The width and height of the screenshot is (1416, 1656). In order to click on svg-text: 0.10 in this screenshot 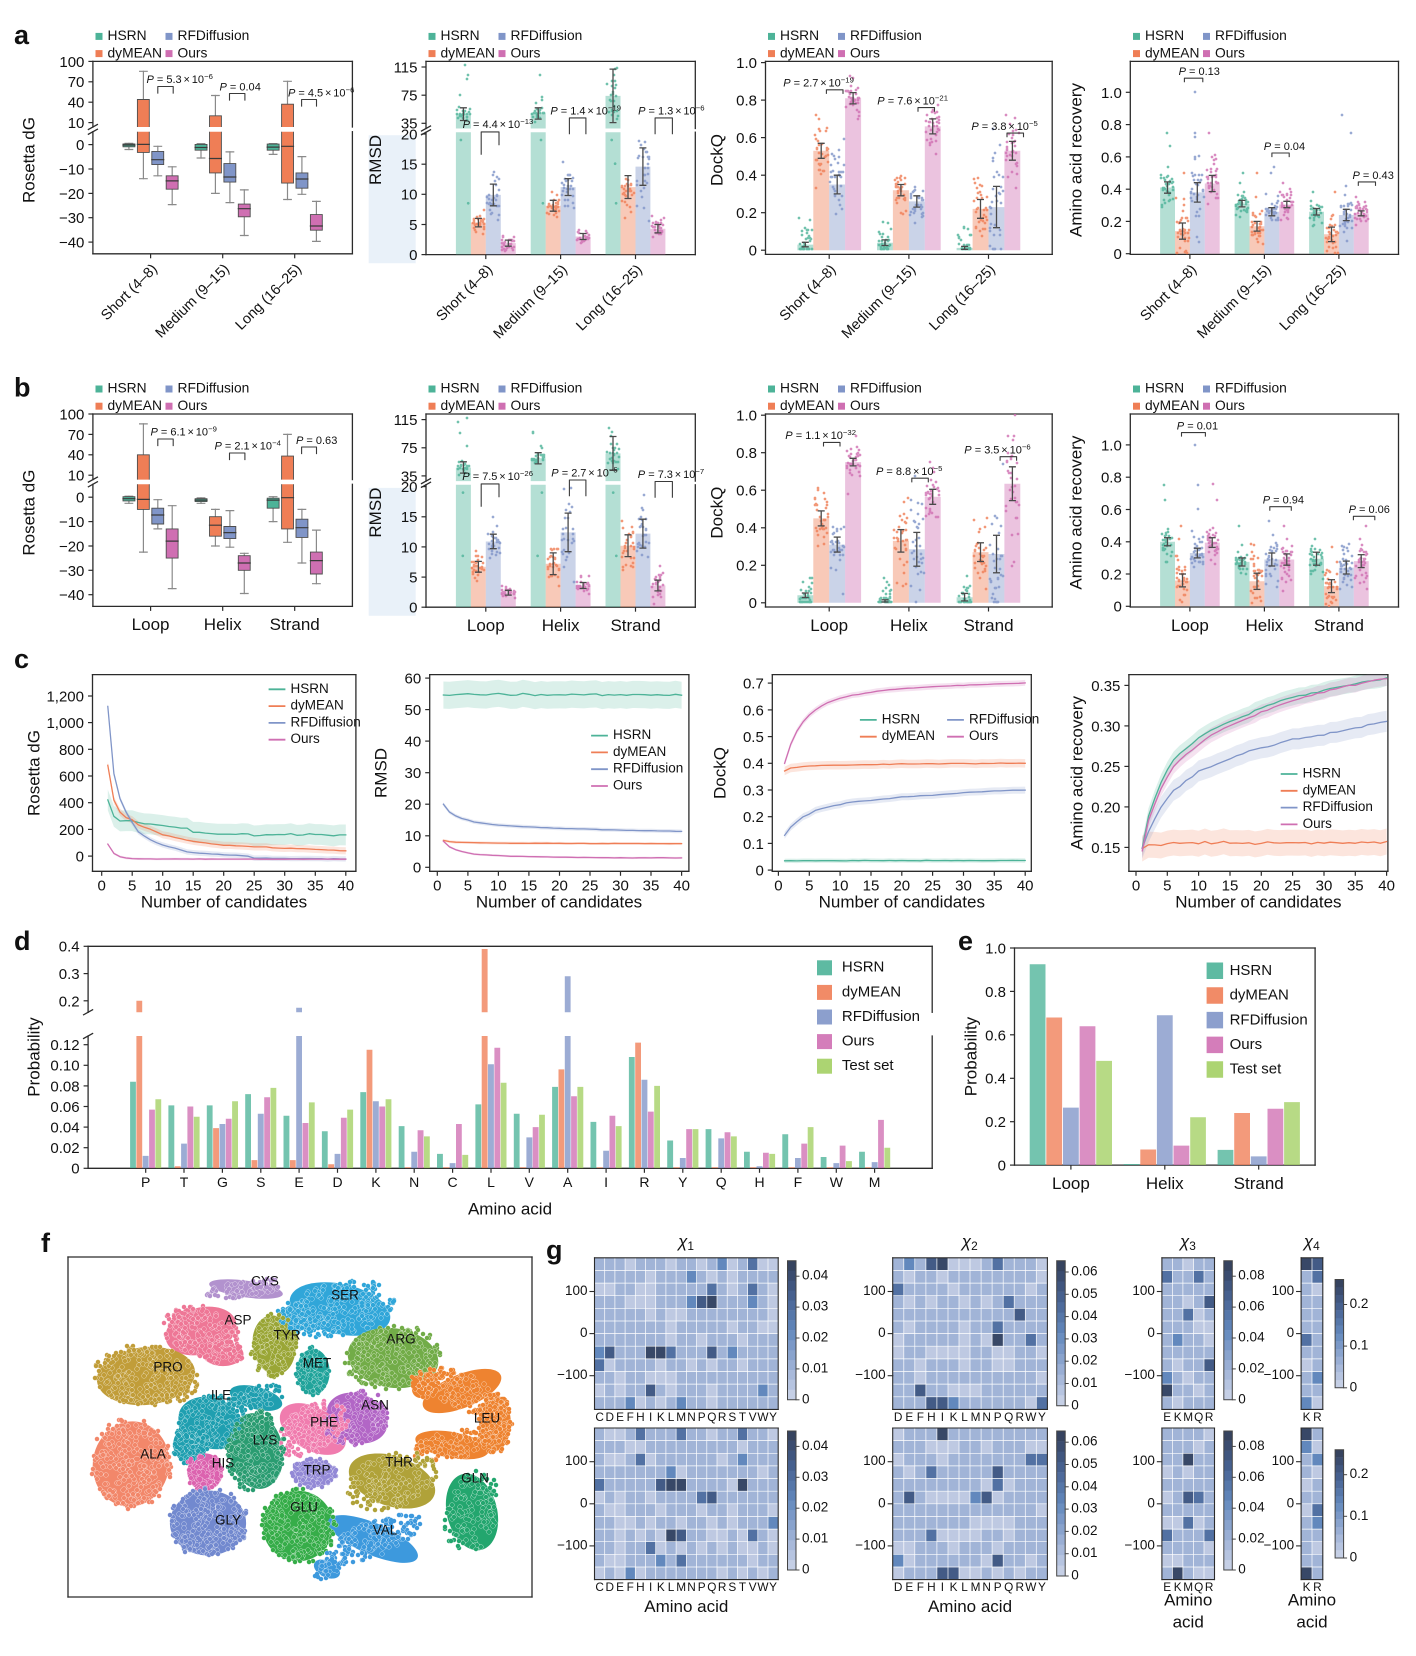, I will do `click(64, 1066)`.